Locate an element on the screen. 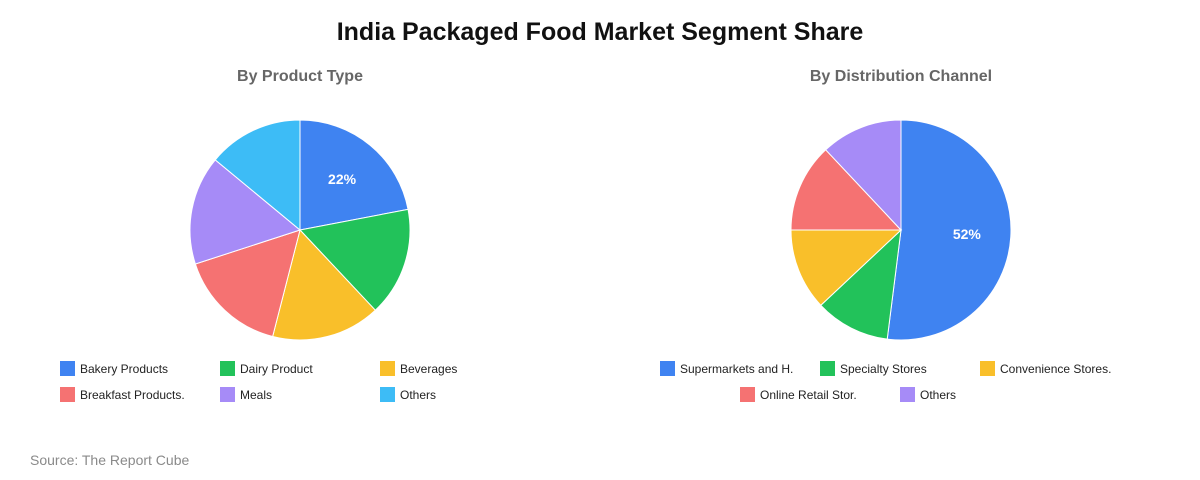  legend-item-others: Others is located at coordinates (408, 394).